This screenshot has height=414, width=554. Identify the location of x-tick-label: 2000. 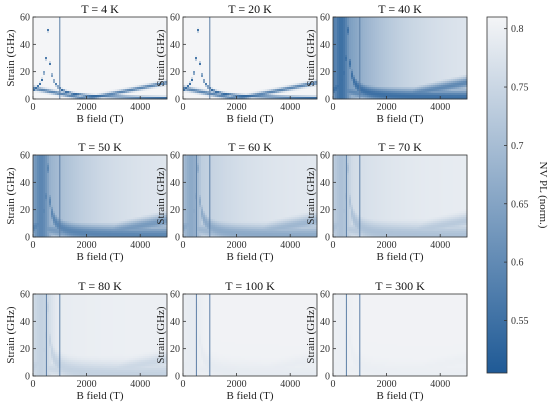
(87, 107).